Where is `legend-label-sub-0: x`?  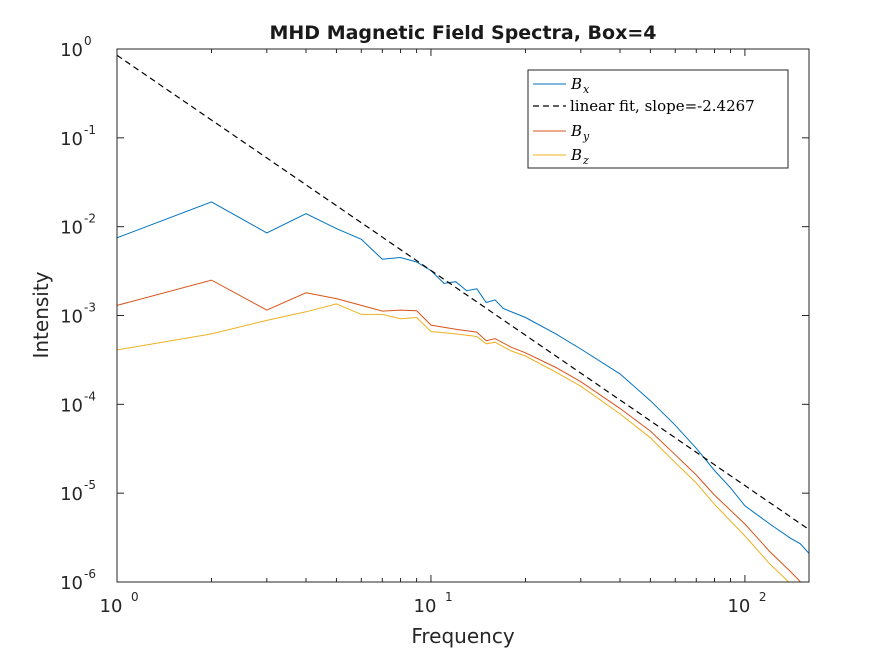
legend-label-sub-0: x is located at coordinates (586, 89).